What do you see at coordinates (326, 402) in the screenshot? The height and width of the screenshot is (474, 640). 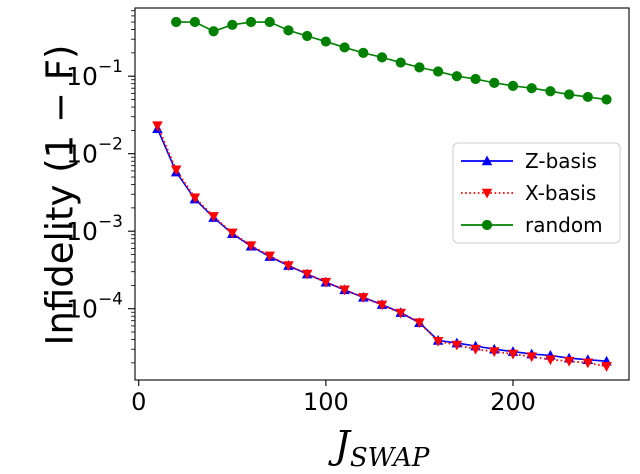 I see `x-tick-label: 100` at bounding box center [326, 402].